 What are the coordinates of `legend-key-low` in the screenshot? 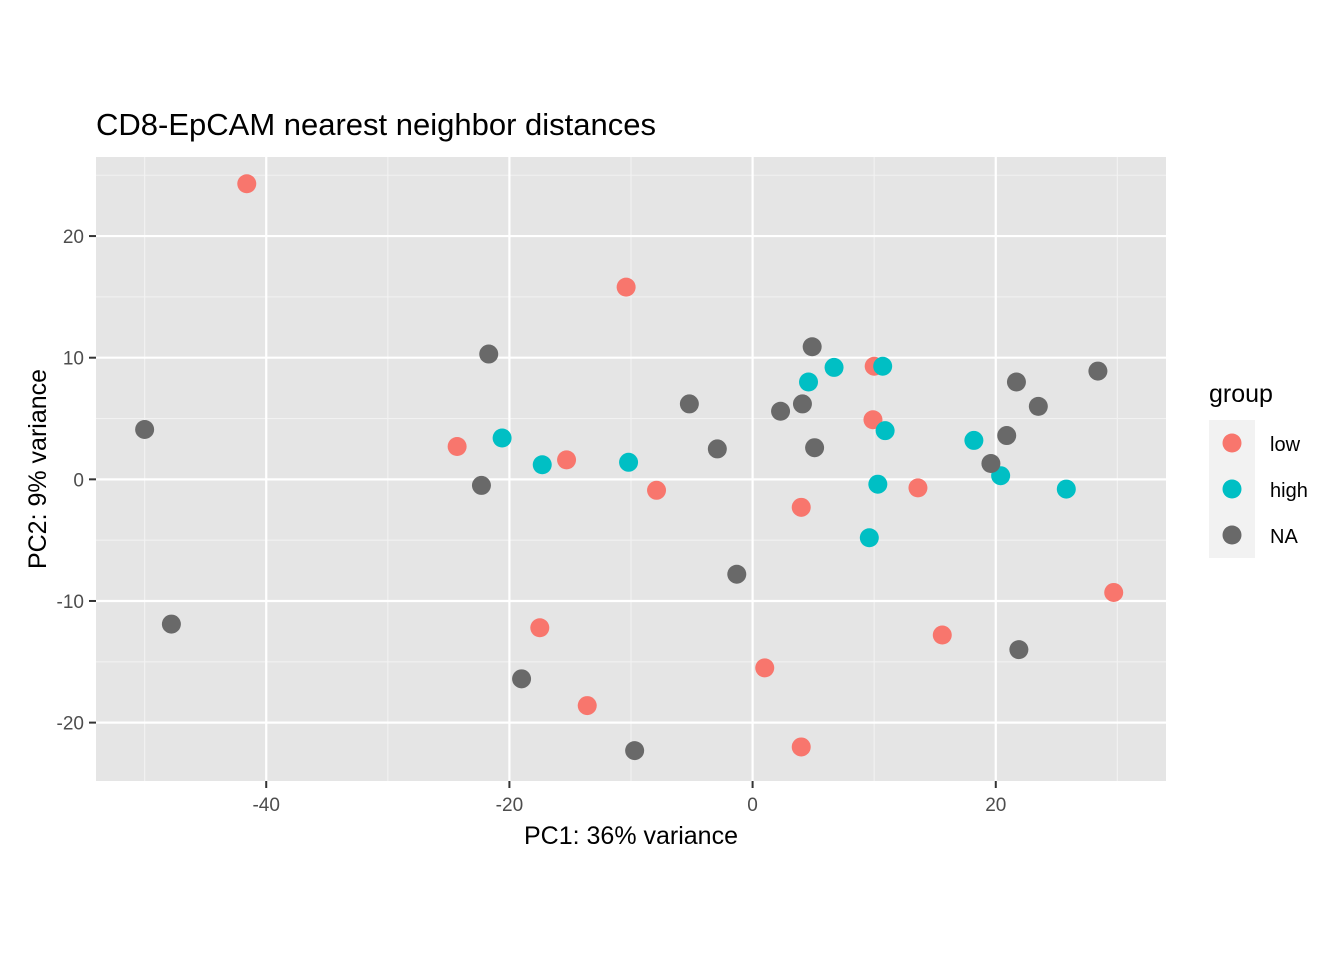 It's located at (1232, 443).